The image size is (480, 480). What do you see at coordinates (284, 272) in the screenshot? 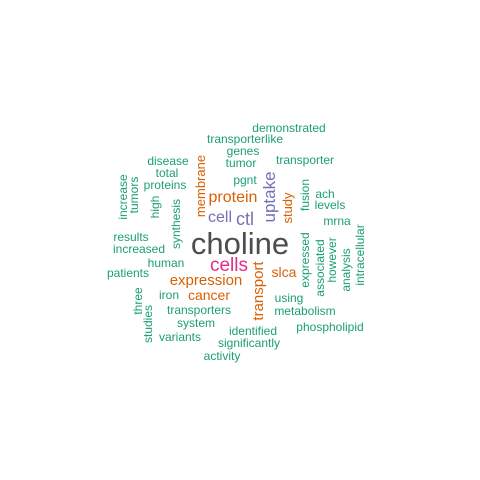
I see `word-slca: slca` at bounding box center [284, 272].